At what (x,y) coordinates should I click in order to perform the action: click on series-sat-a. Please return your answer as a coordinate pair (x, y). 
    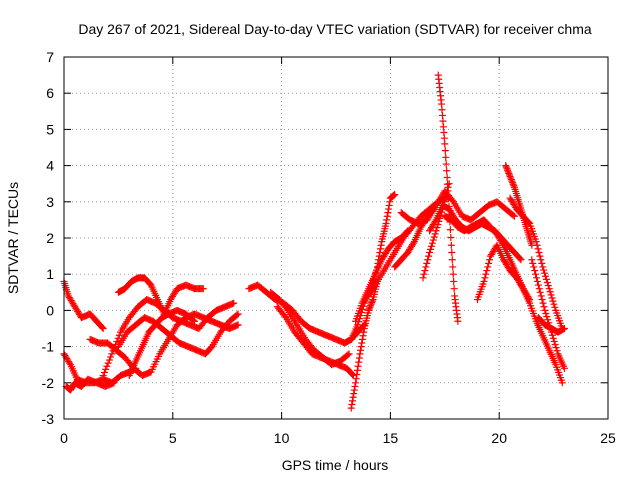
    Looking at the image, I should click on (83, 304).